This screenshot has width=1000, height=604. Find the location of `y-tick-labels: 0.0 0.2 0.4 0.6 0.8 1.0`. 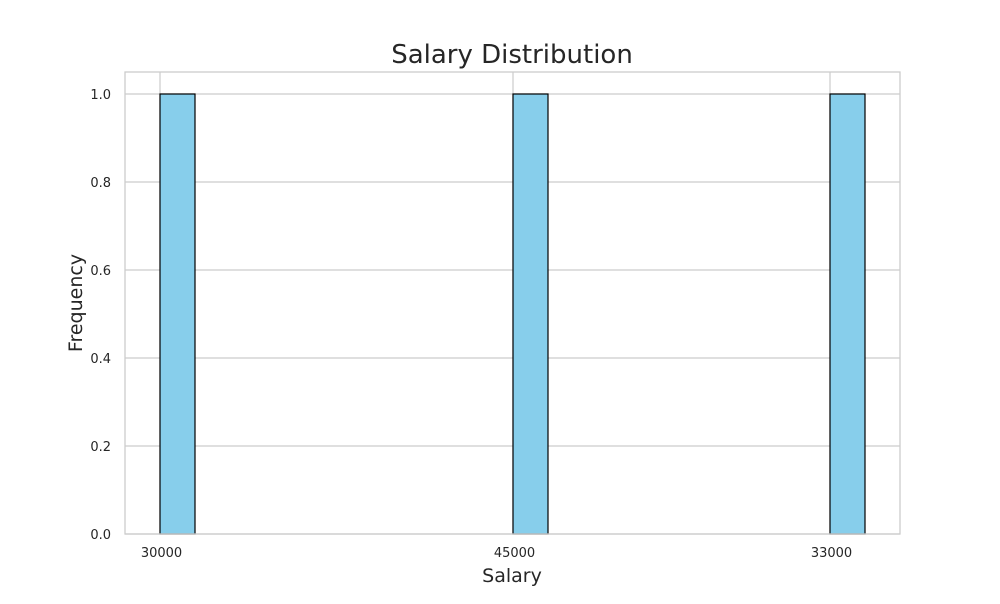

y-tick-labels: 0.0 0.2 0.4 0.6 0.8 1.0 is located at coordinates (100, 315).